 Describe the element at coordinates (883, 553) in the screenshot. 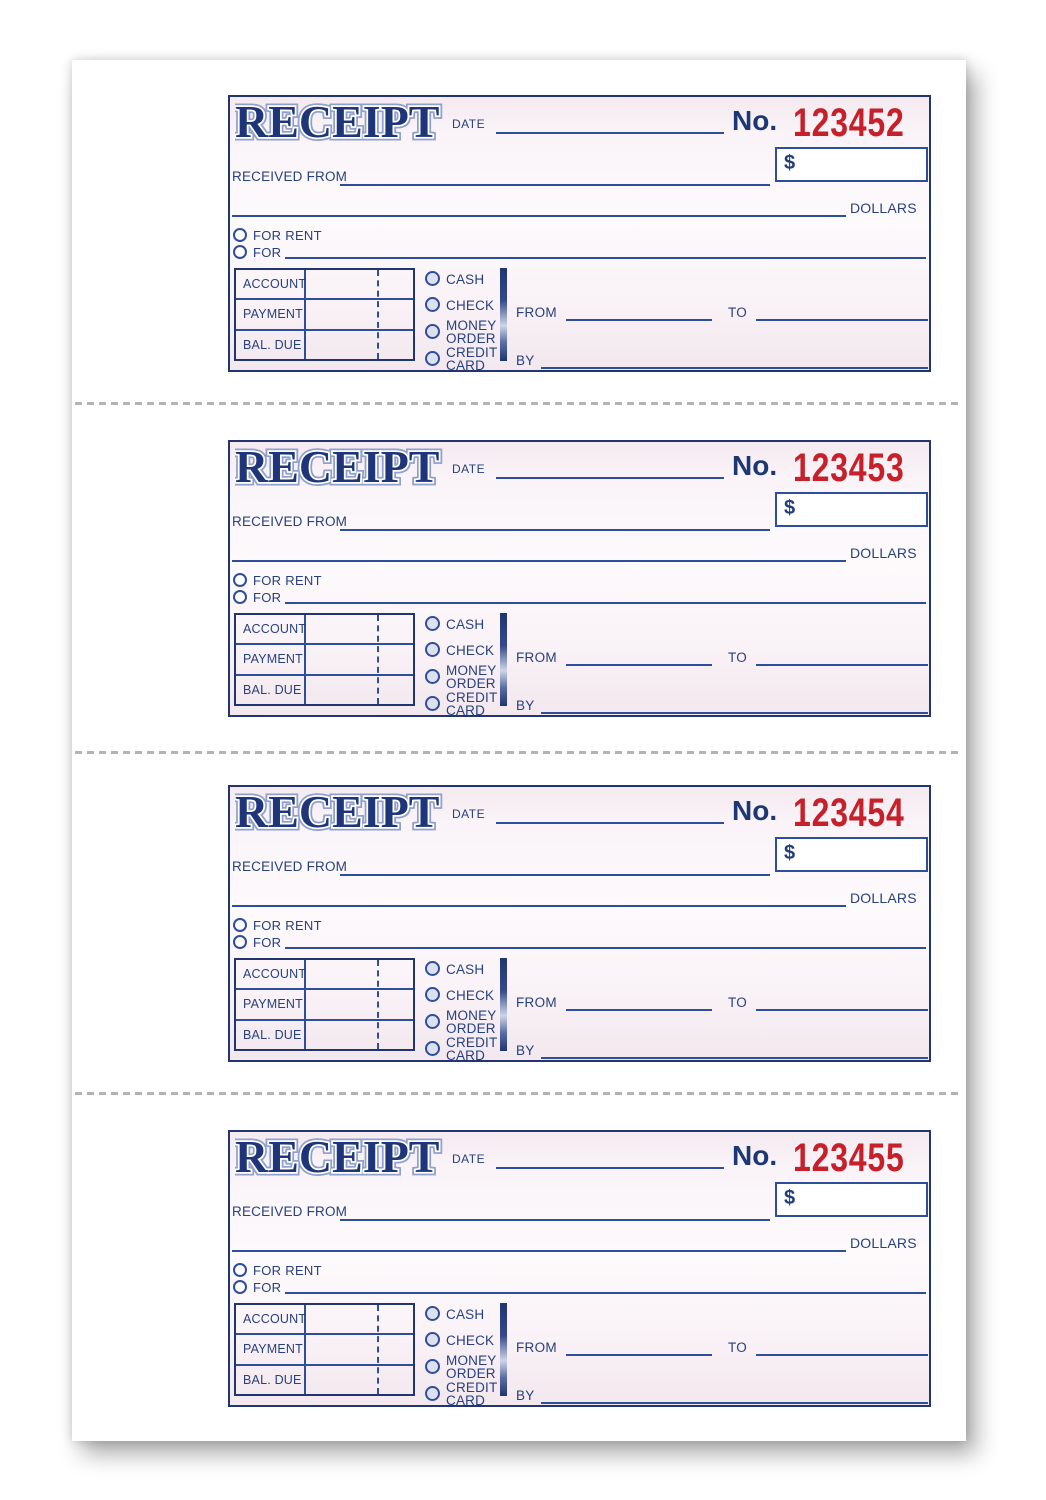

I see `dollars-label: DOLLARS` at that location.